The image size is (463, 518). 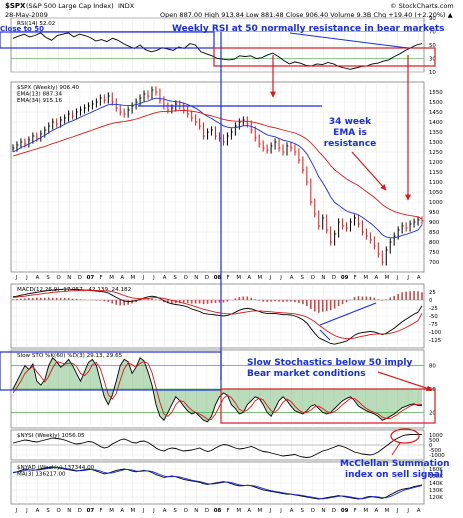 What do you see at coordinates (217, 445) in the screenshot?
I see `series--nysi` at bounding box center [217, 445].